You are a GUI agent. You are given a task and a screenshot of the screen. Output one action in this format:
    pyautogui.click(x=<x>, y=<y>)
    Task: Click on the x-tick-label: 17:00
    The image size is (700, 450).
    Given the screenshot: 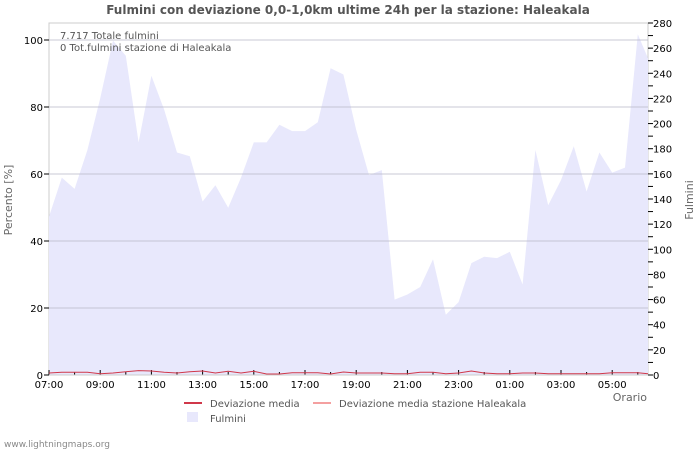 What is the action you would take?
    pyautogui.click(x=305, y=385)
    